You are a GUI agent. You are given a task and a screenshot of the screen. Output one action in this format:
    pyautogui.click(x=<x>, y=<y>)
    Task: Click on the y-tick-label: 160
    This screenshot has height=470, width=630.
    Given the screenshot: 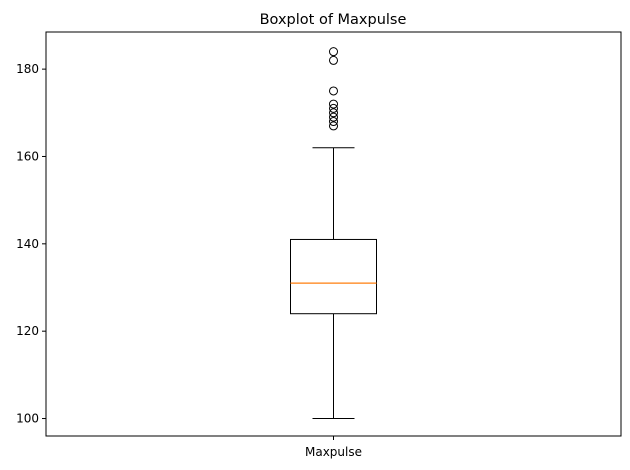 What is the action you would take?
    pyautogui.click(x=27, y=156)
    